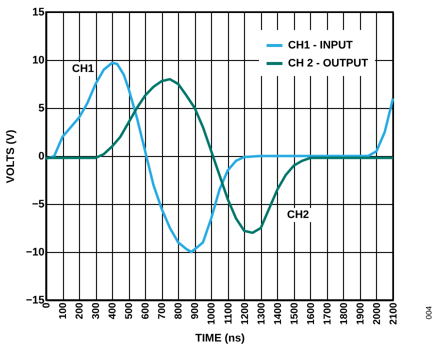 The width and height of the screenshot is (435, 348). I want to click on x-tick-label: 1900, so click(360, 313).